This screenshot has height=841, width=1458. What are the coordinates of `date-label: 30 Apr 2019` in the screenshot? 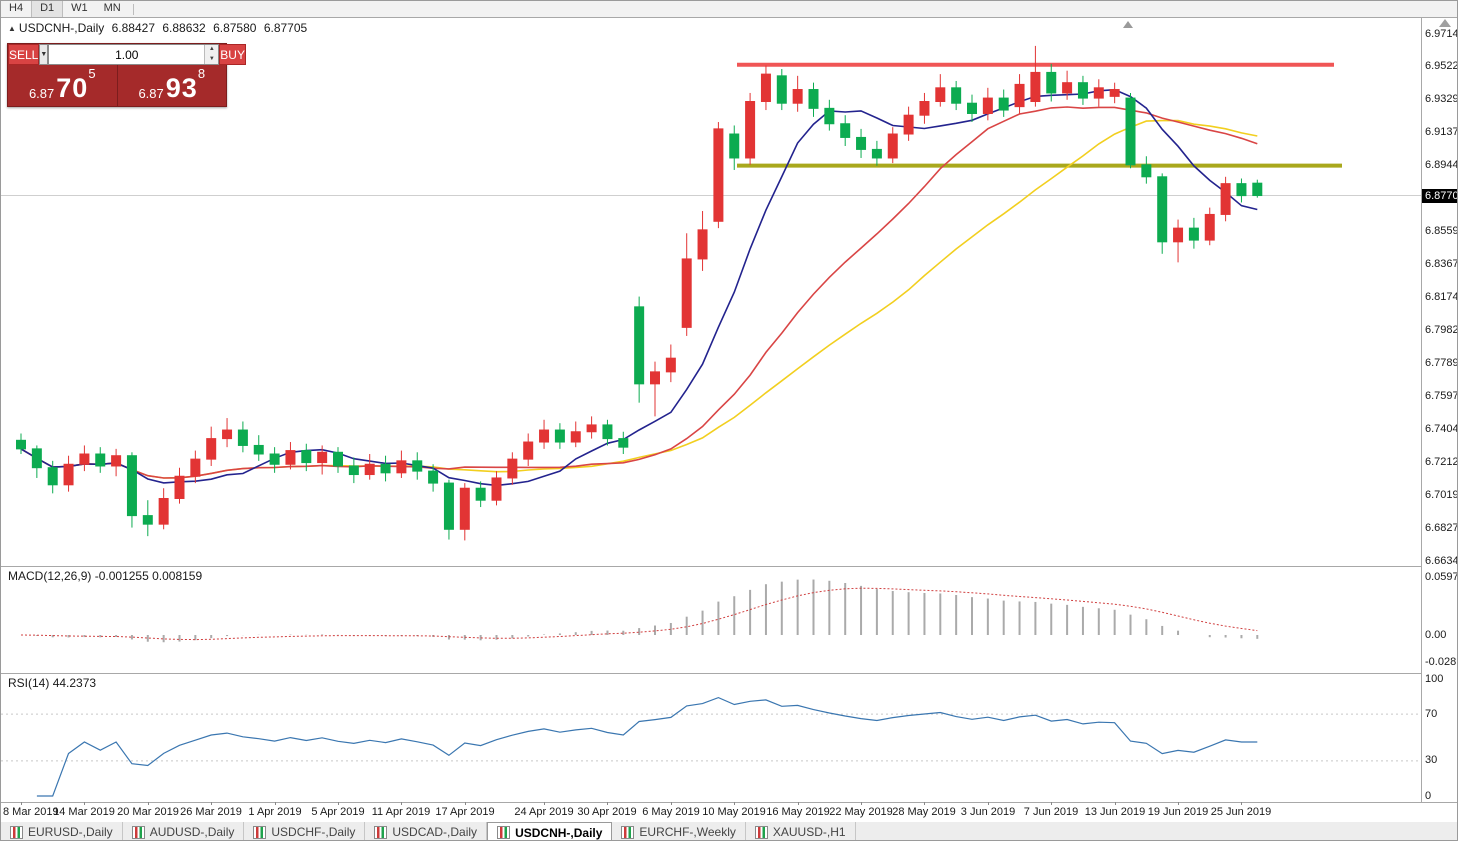 It's located at (607, 812).